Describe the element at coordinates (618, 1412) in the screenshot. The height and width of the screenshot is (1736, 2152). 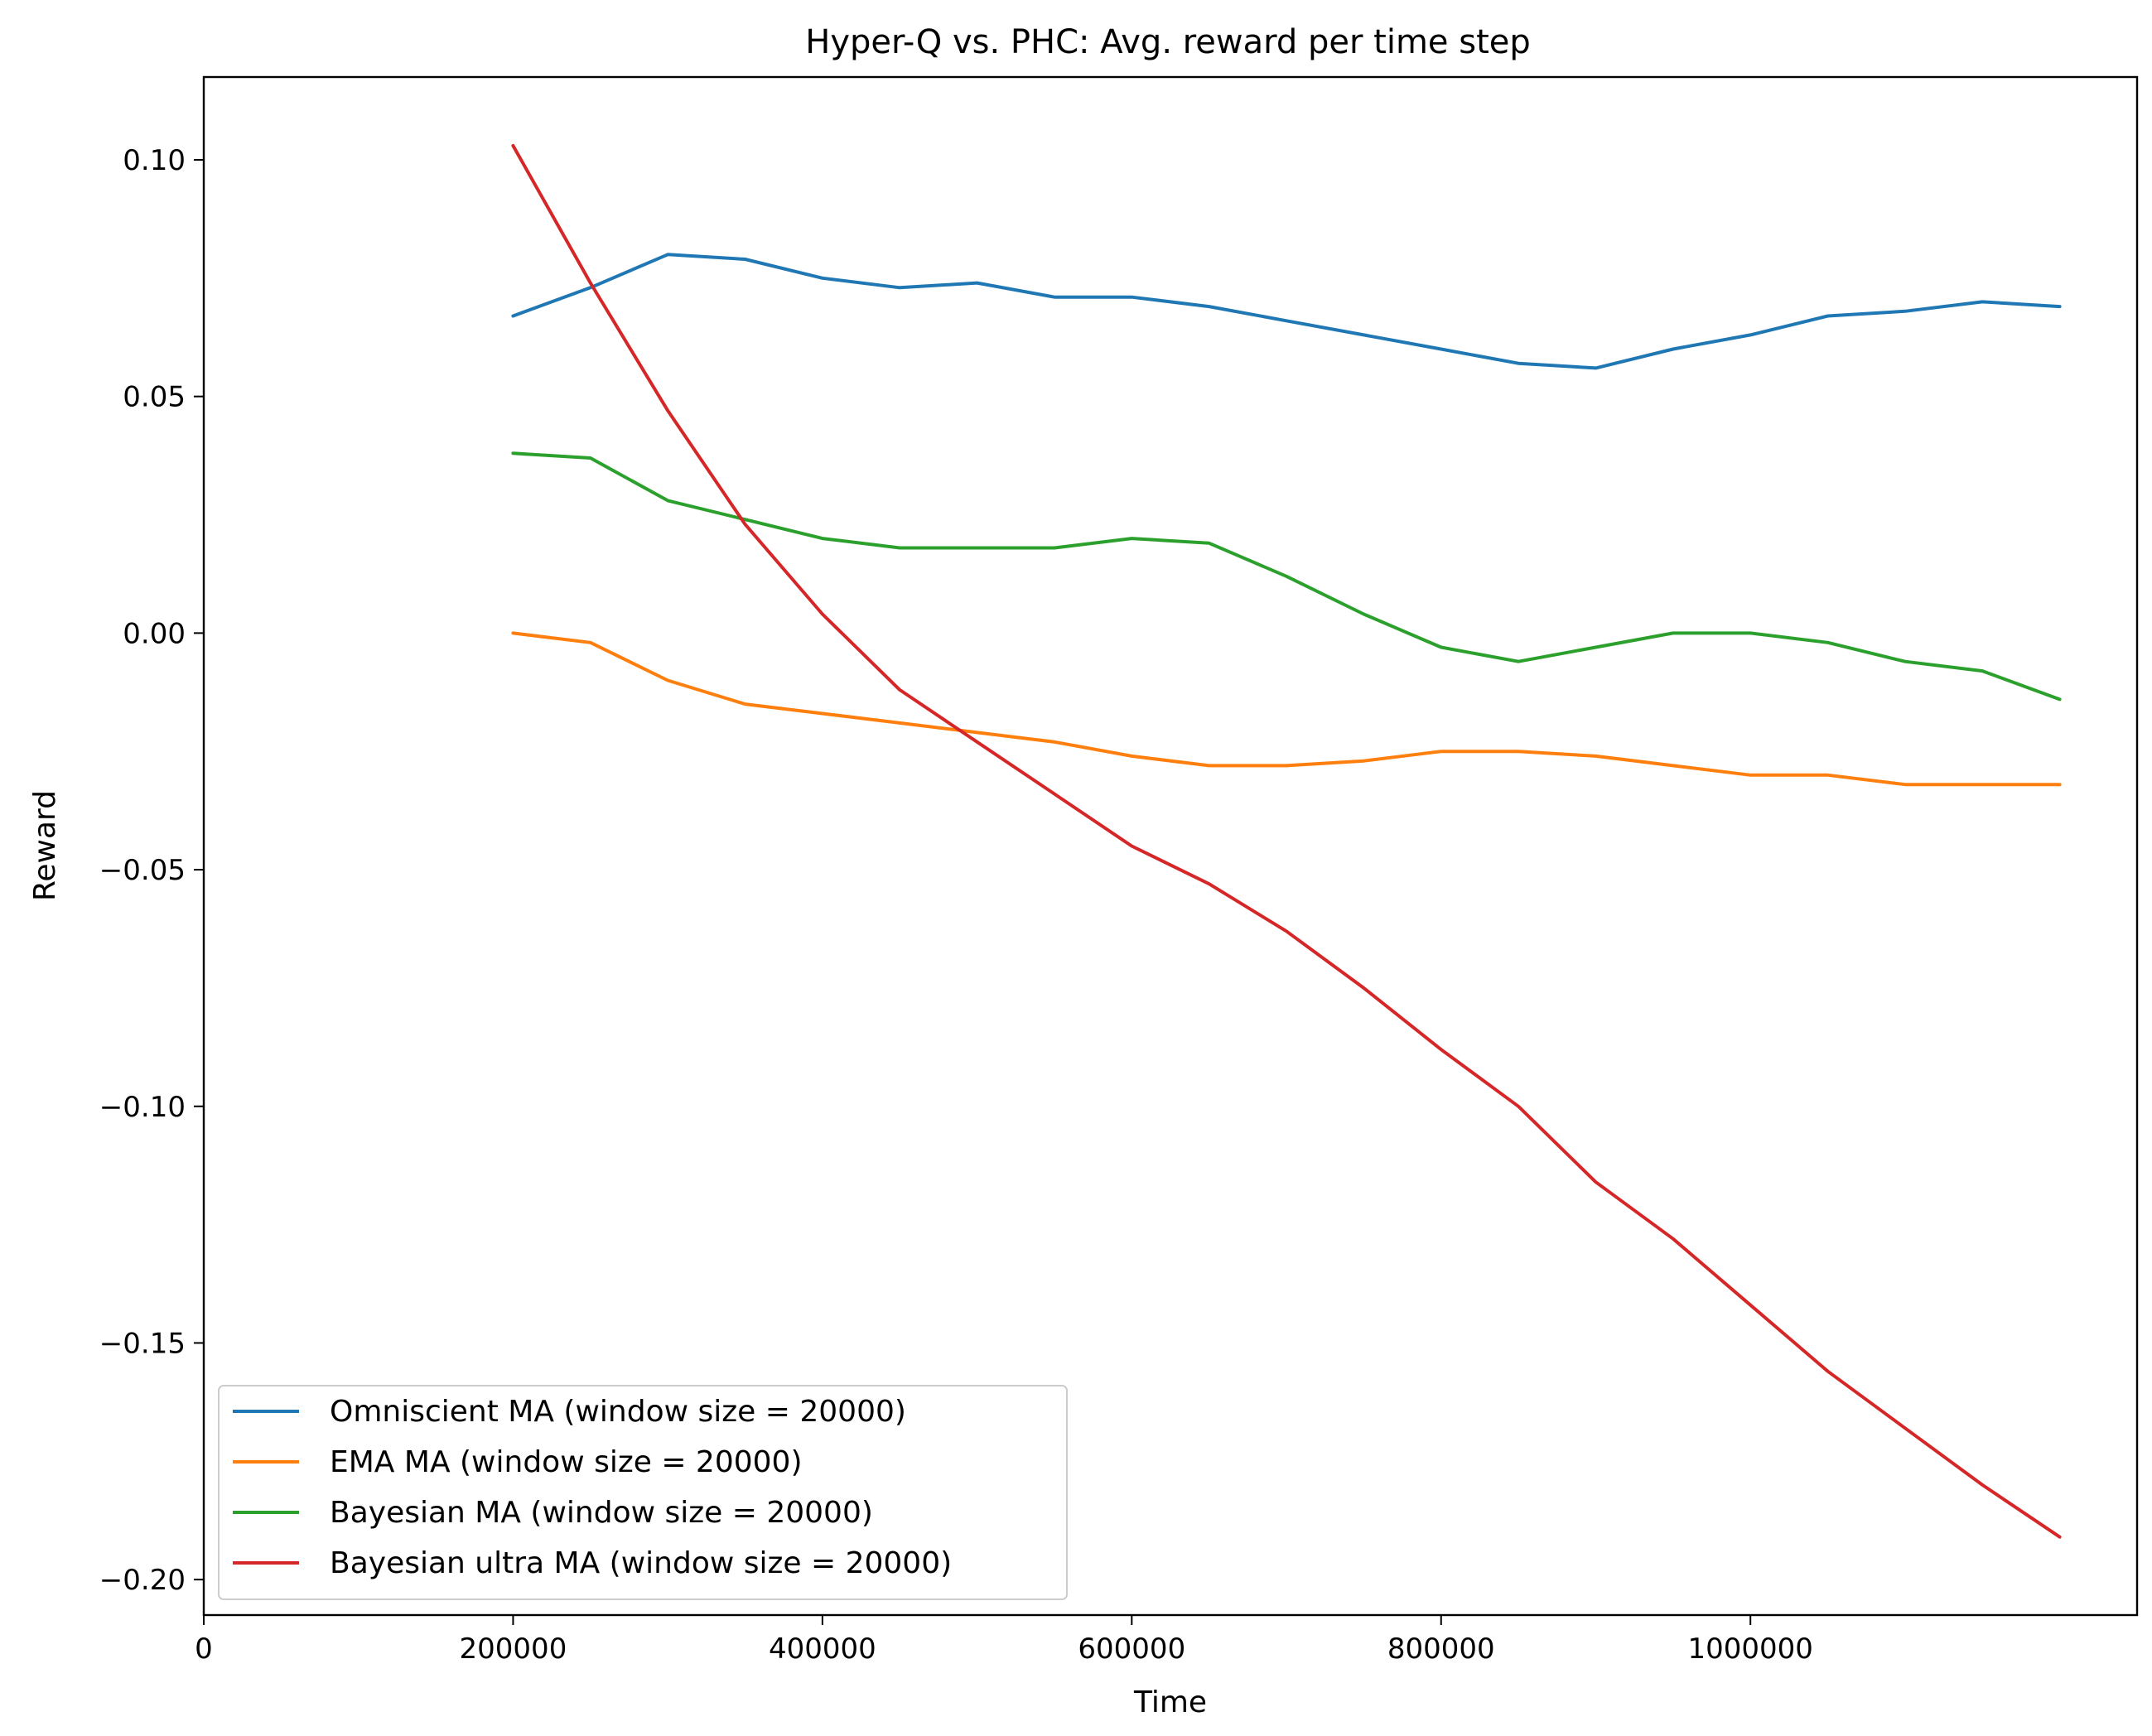
I see `legend-label: Omniscient MA (window size = 20000)` at that location.